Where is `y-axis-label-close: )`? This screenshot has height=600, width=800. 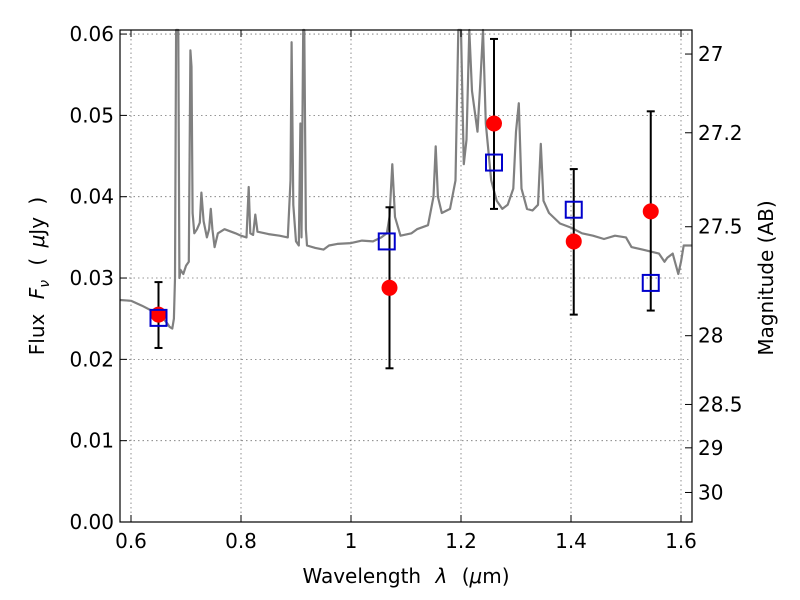
y-axis-label-close: ) is located at coordinates (37, 201).